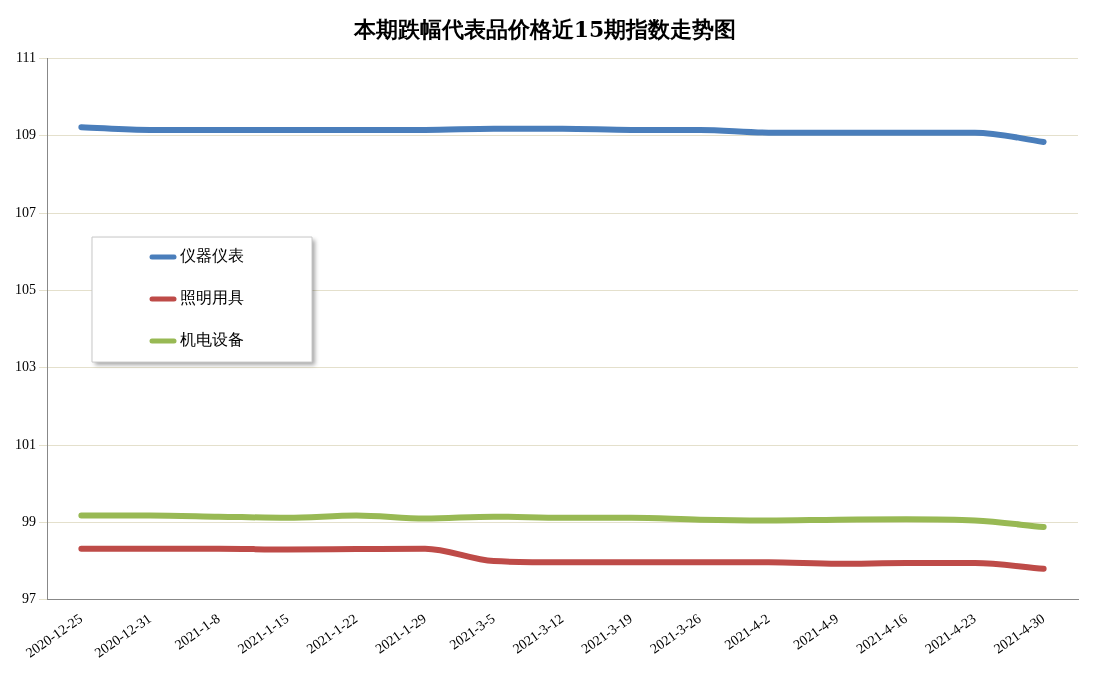 This screenshot has height=673, width=1106. I want to click on y-tick-label: 111, so click(26, 58).